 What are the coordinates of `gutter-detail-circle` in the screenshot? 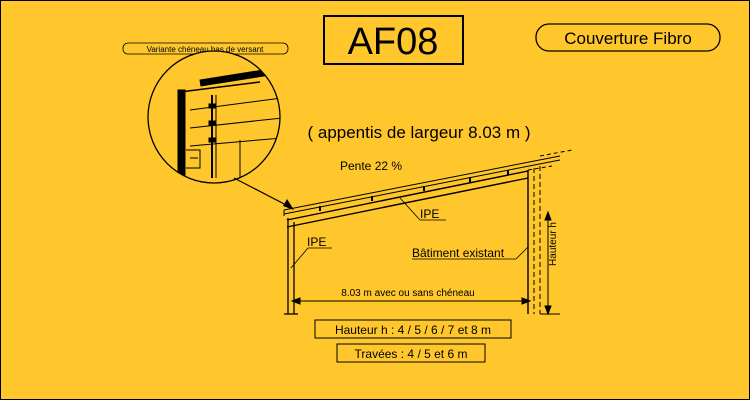 It's located at (214, 117).